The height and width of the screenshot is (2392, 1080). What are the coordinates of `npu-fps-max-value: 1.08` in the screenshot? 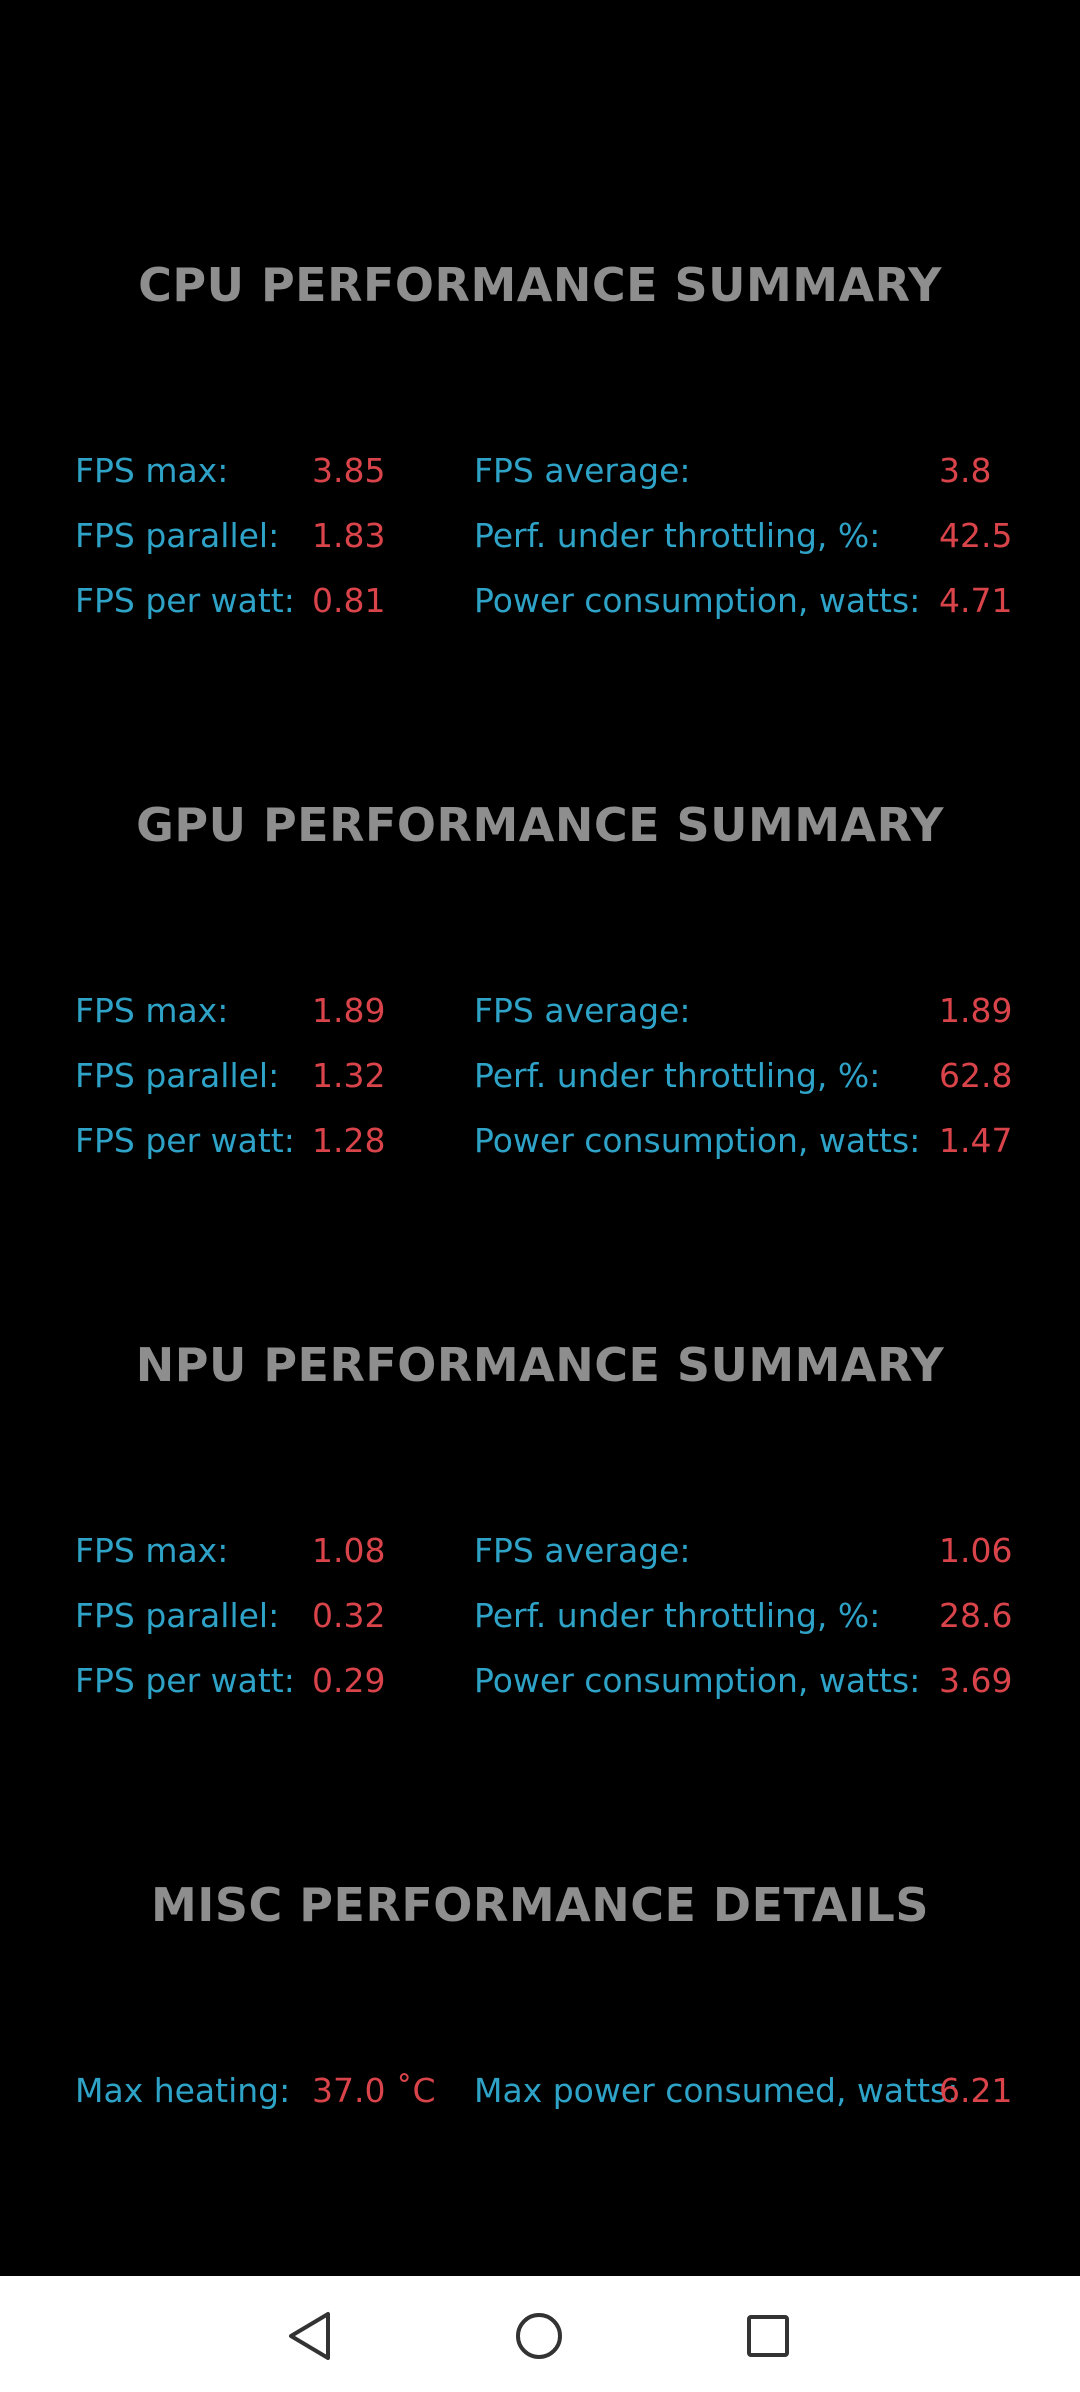 It's located at (349, 1550).